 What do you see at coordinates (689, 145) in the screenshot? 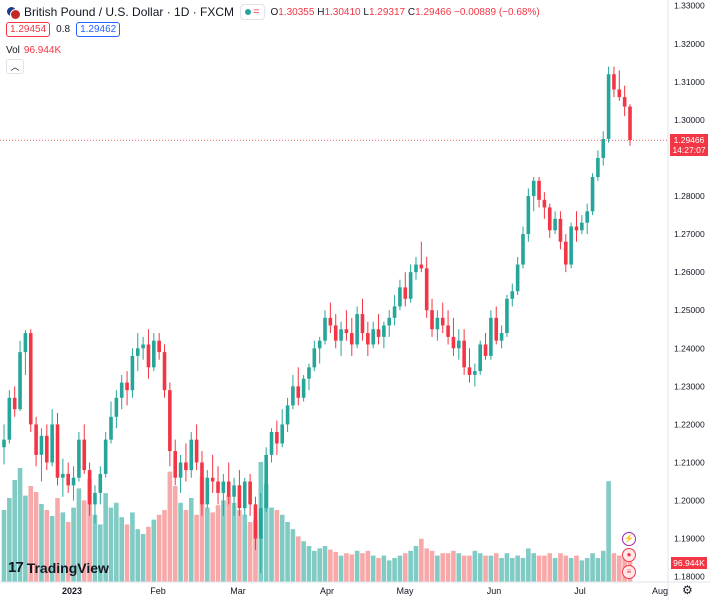
I see `last-price-label: 1.29466 14:27:07` at bounding box center [689, 145].